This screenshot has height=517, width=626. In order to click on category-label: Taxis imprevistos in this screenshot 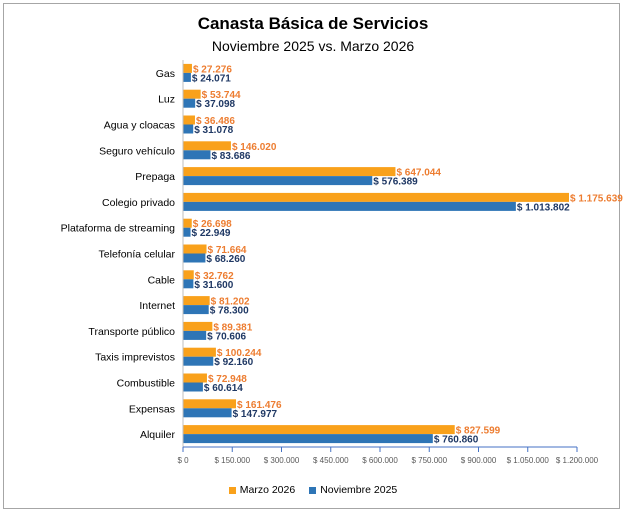, I will do `click(135, 358)`.